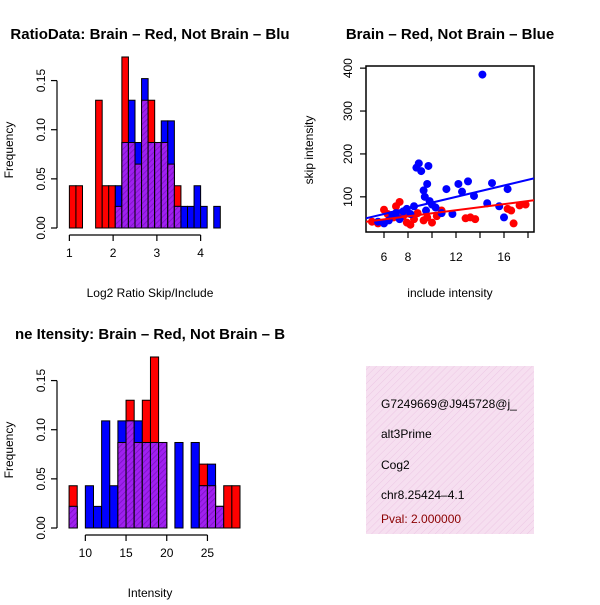 The image size is (600, 605). What do you see at coordinates (150, 334) in the screenshot?
I see `chart-title: ne Itensity: Brain – Red, Not Brain – B` at bounding box center [150, 334].